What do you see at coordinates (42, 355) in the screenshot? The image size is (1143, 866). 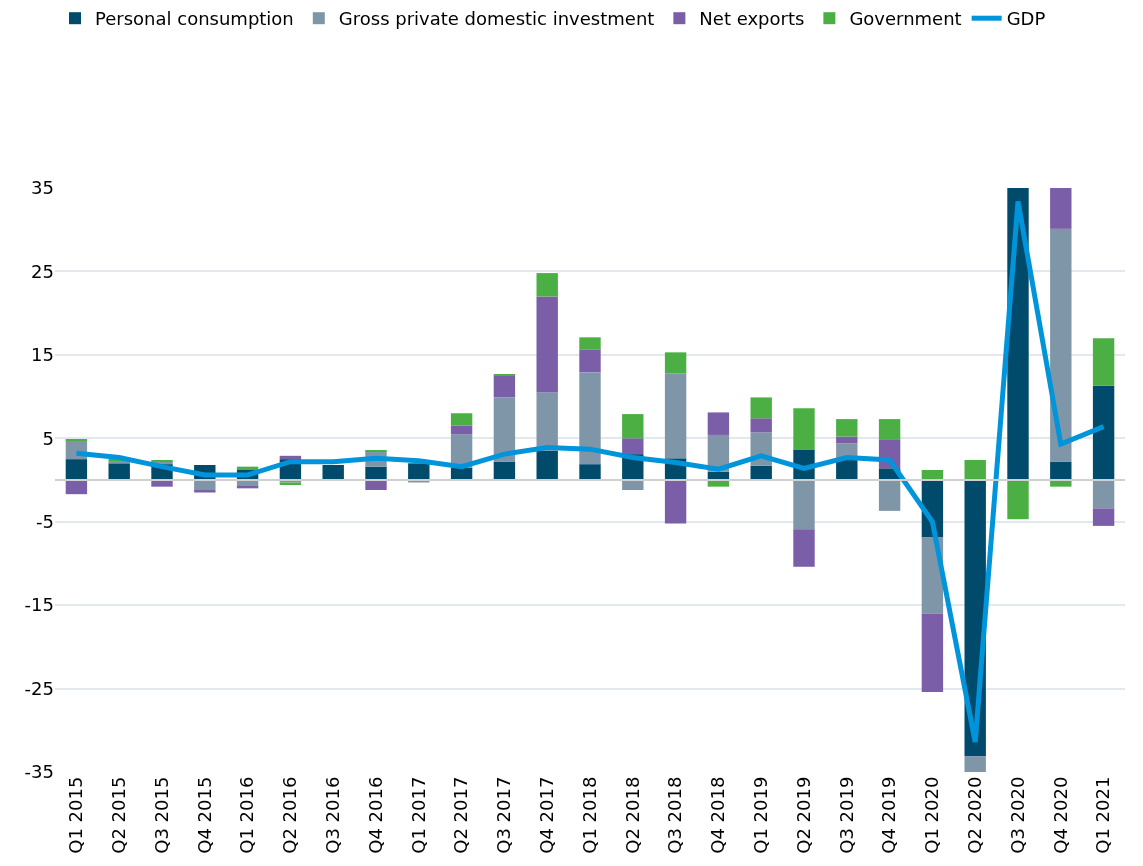 I see `y-tick-label: 15` at bounding box center [42, 355].